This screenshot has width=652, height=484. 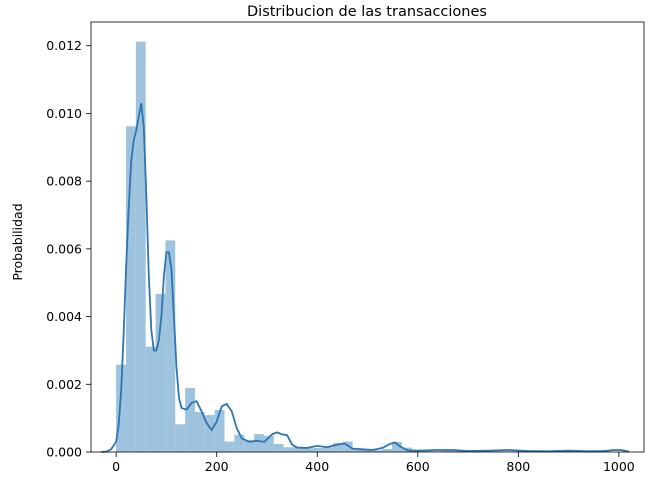 What do you see at coordinates (116, 466) in the screenshot?
I see `x-tick-label: 0` at bounding box center [116, 466].